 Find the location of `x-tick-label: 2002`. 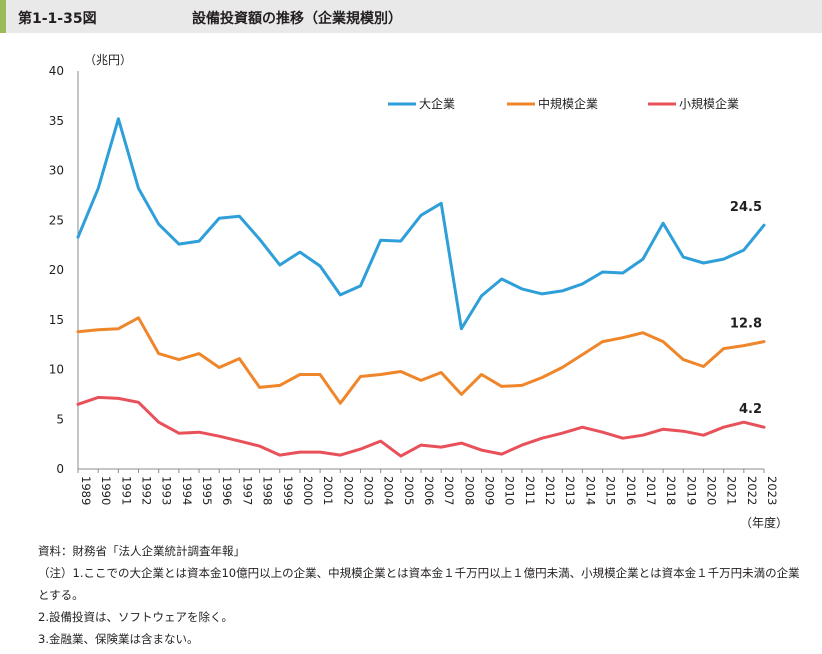

x-tick-label: 2002 is located at coordinates (348, 490).